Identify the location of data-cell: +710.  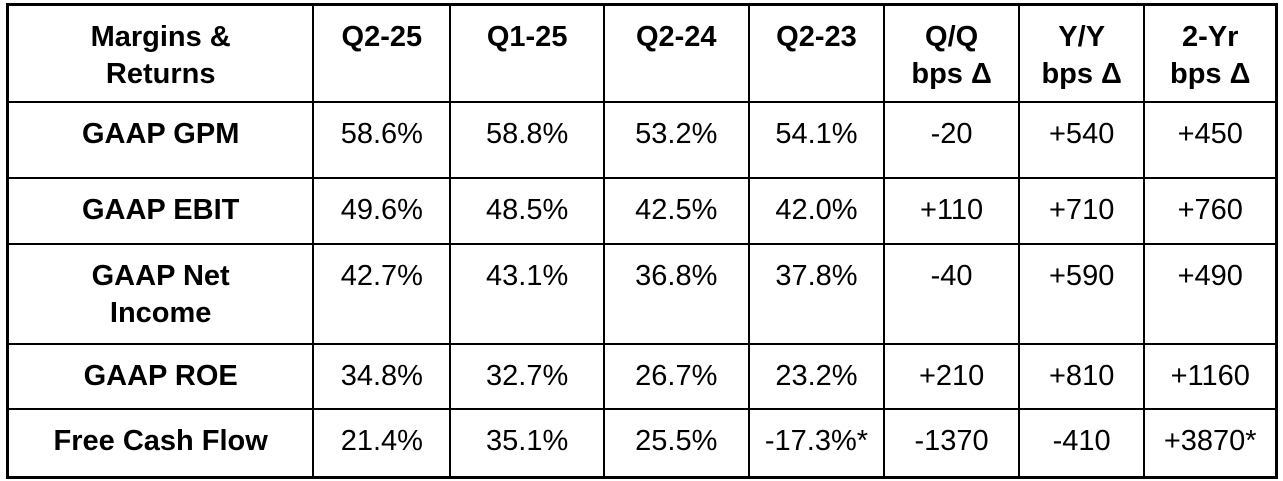
(1081, 210).